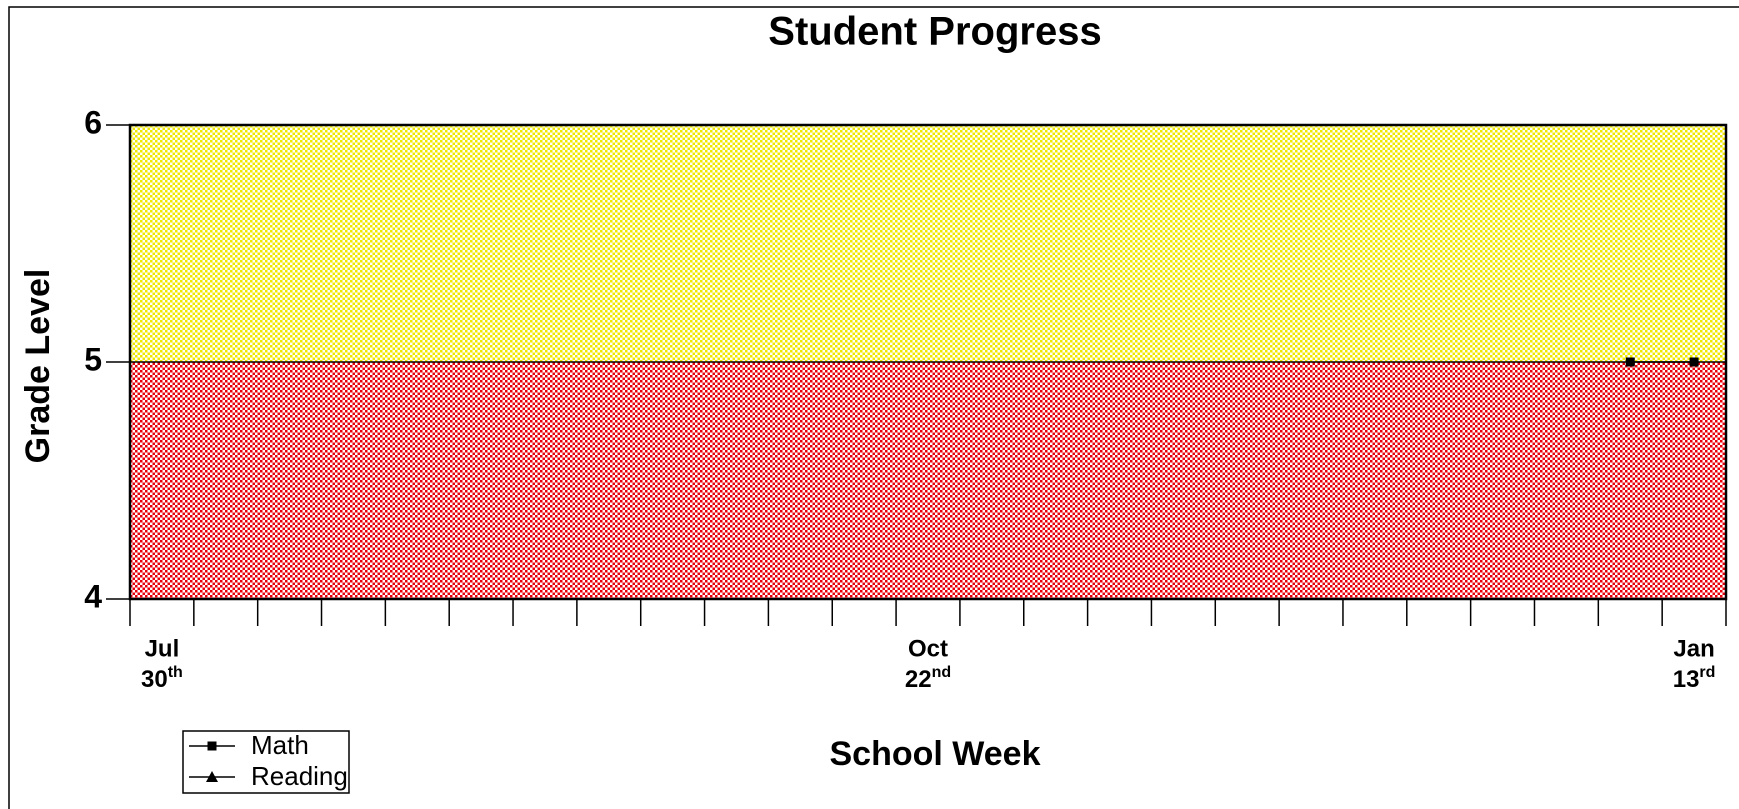  Describe the element at coordinates (93, 596) in the screenshot. I see `y-tick-label: 4` at that location.